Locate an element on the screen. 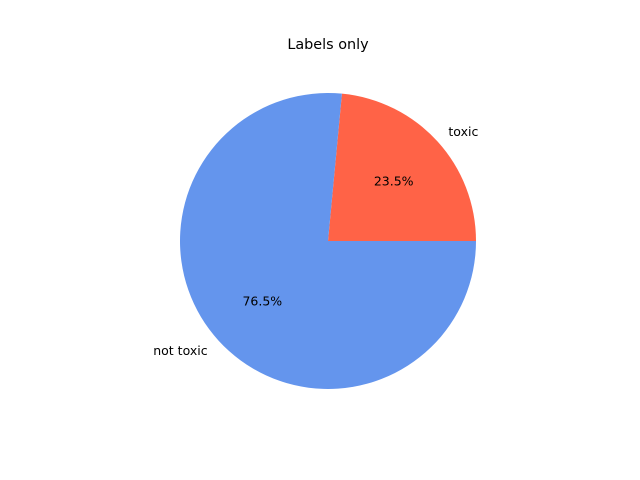 This screenshot has width=640, height=480. slice-label: not toxic is located at coordinates (180, 350).